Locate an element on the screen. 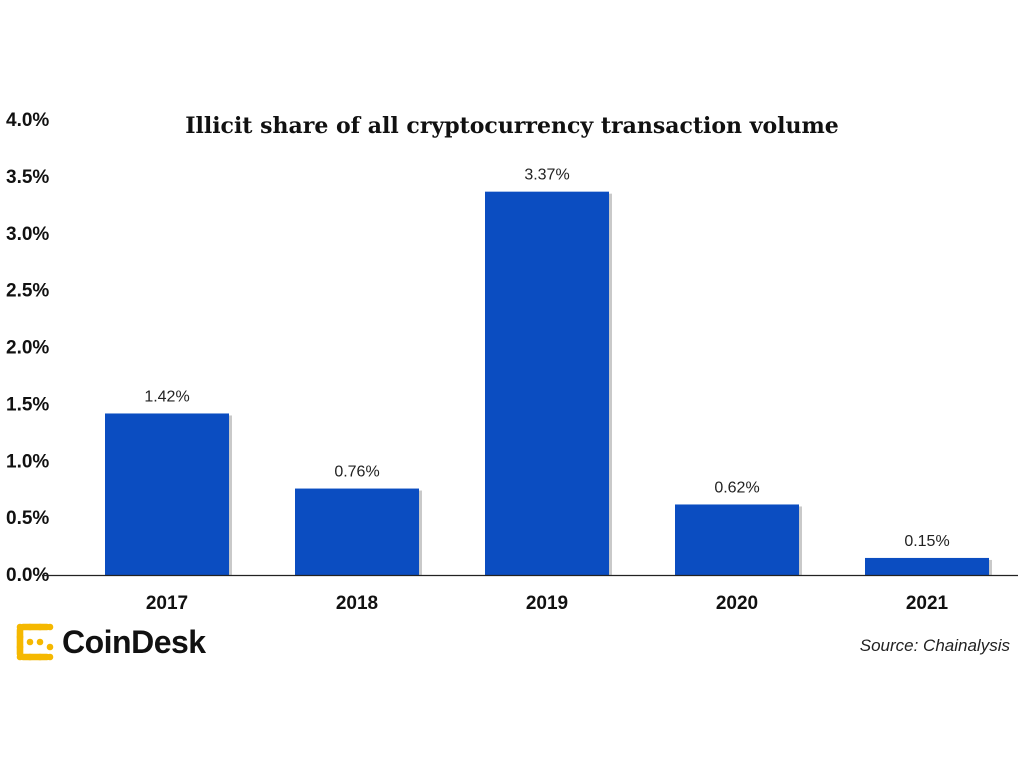  y-tick-label: 0.0% is located at coordinates (27, 575).